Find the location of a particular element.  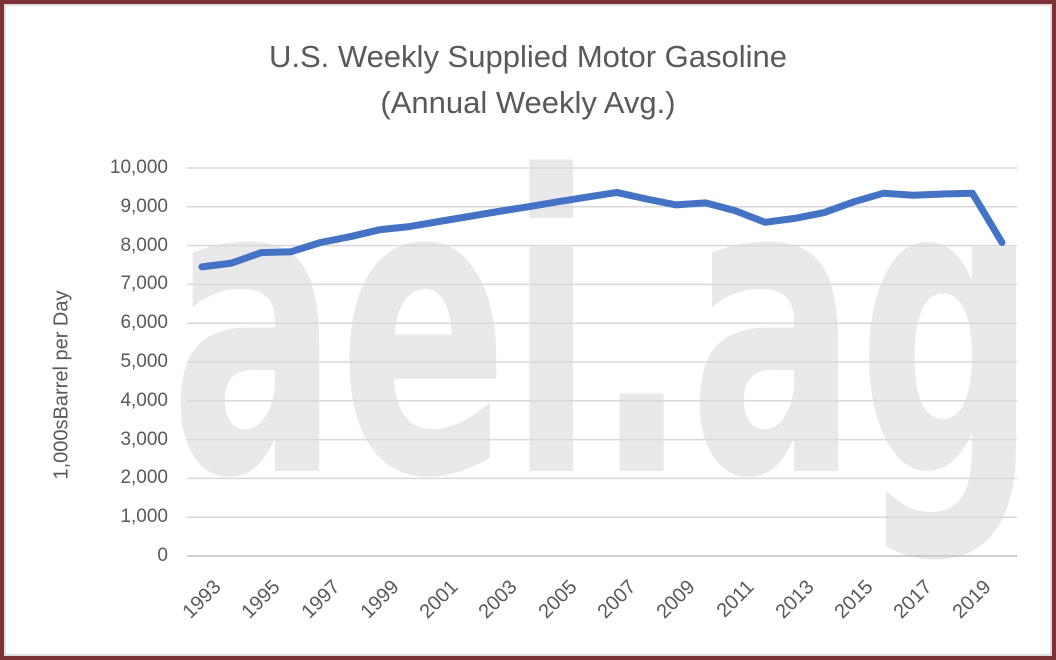

y-tick-label: 7,000 is located at coordinates (144, 284).